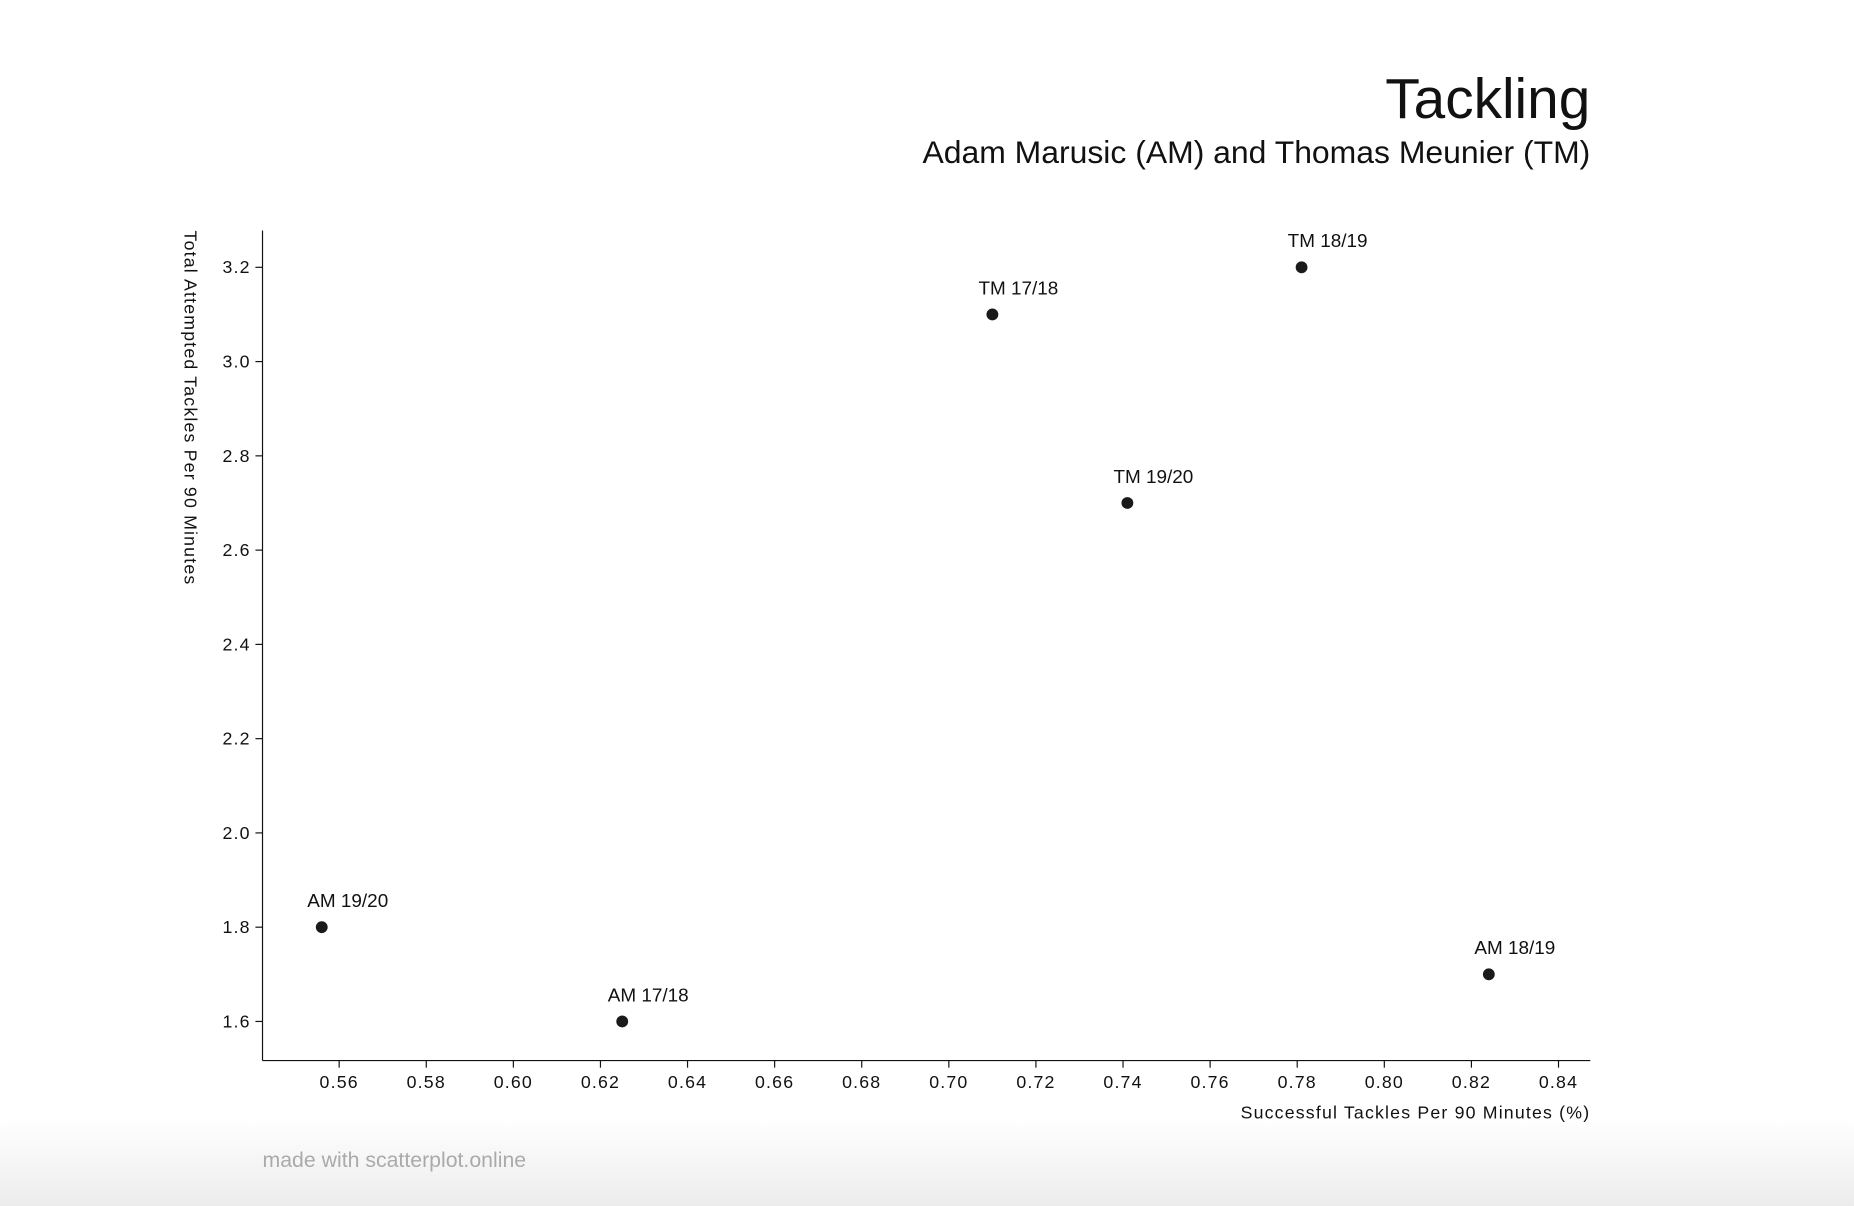  I want to click on x-tick-label: 0.58, so click(426, 1082).